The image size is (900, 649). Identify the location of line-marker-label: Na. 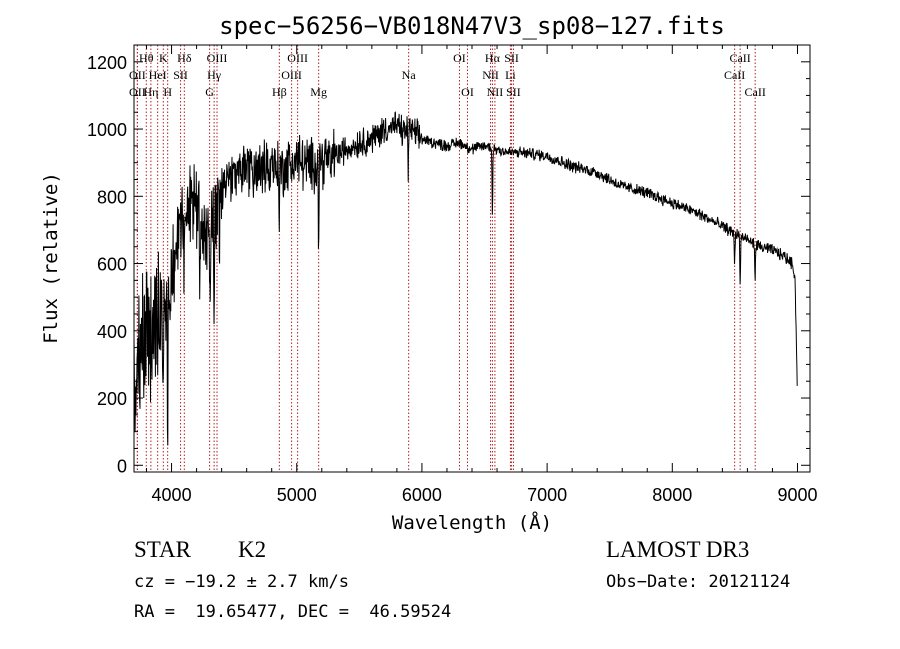
(409, 75).